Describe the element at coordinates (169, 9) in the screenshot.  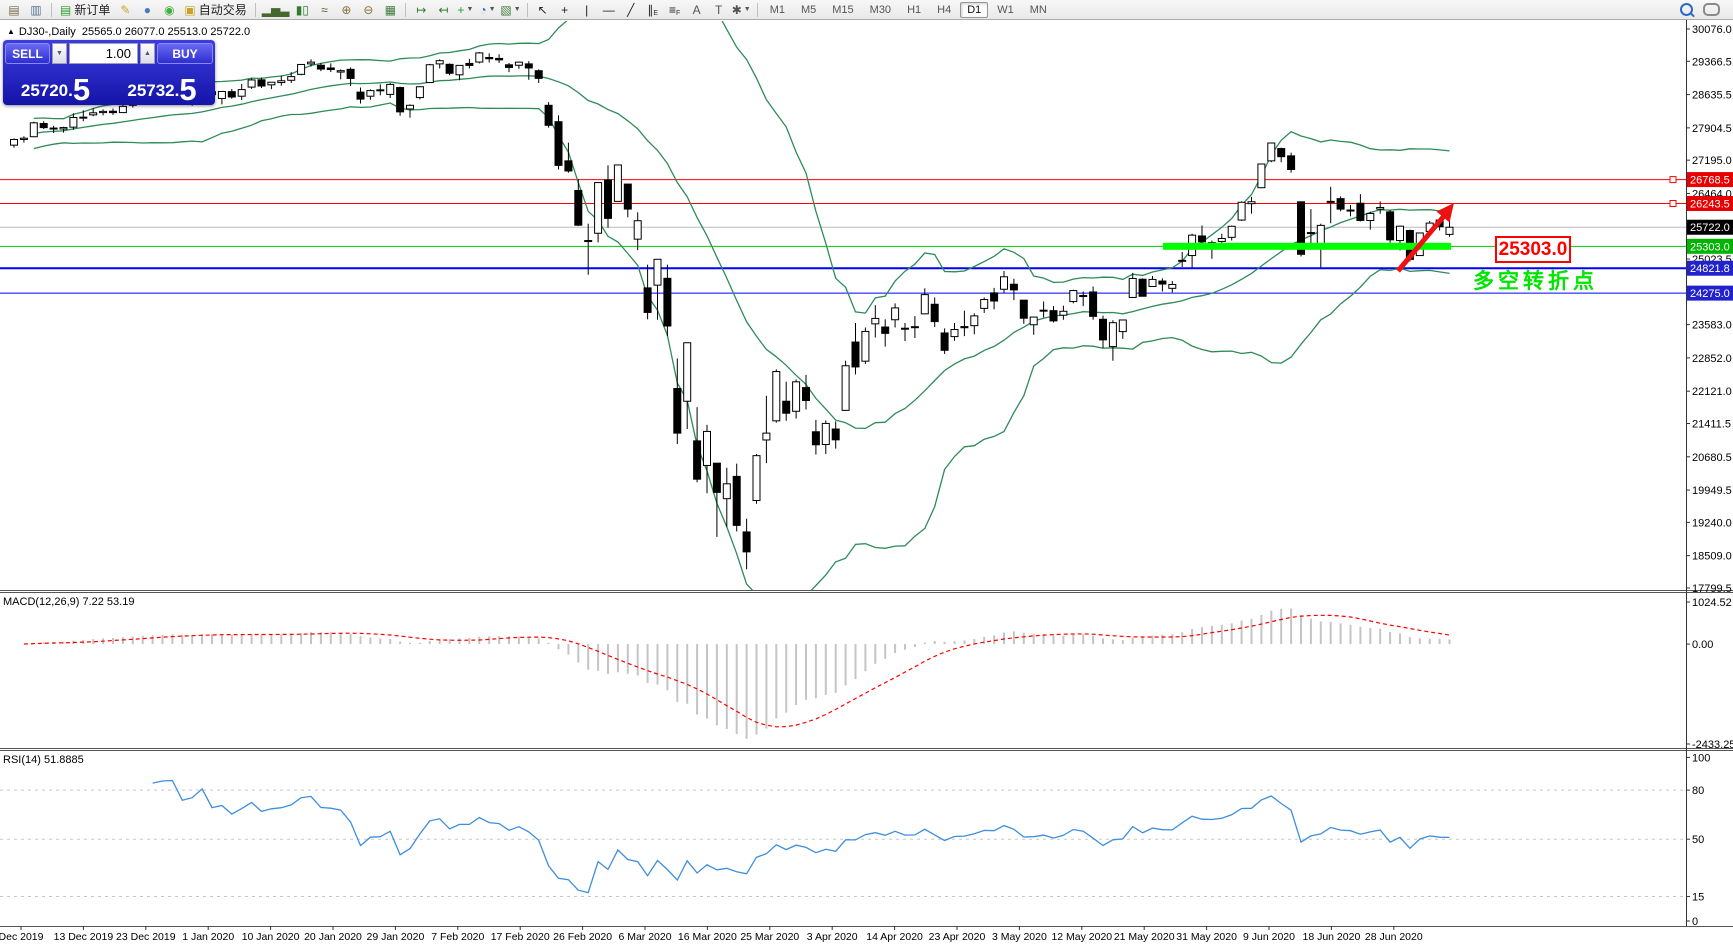
I see `signal-icon: ◉` at that location.